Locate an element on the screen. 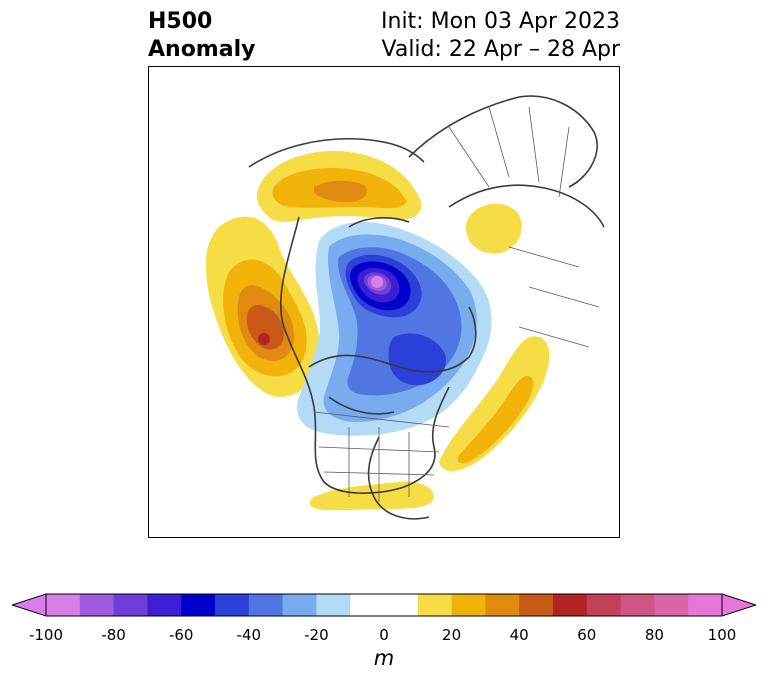 The width and height of the screenshot is (768, 684). colorbar-under-extension is located at coordinates (29, 605).